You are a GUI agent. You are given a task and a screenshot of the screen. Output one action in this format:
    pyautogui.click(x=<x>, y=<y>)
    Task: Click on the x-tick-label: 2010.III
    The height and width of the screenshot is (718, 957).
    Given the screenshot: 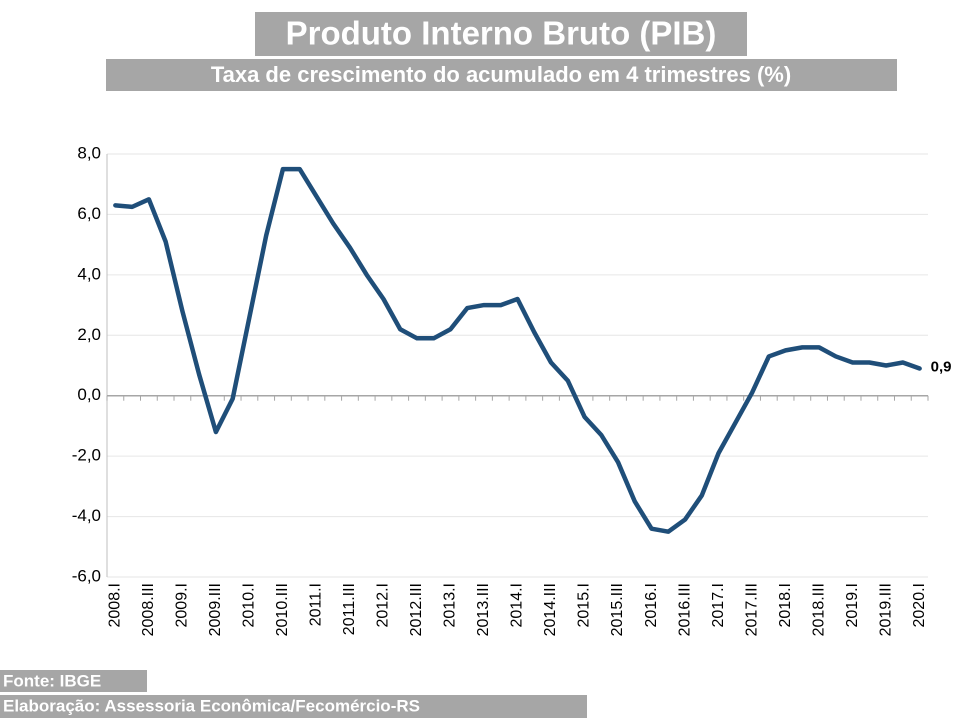 What is the action you would take?
    pyautogui.click(x=282, y=609)
    